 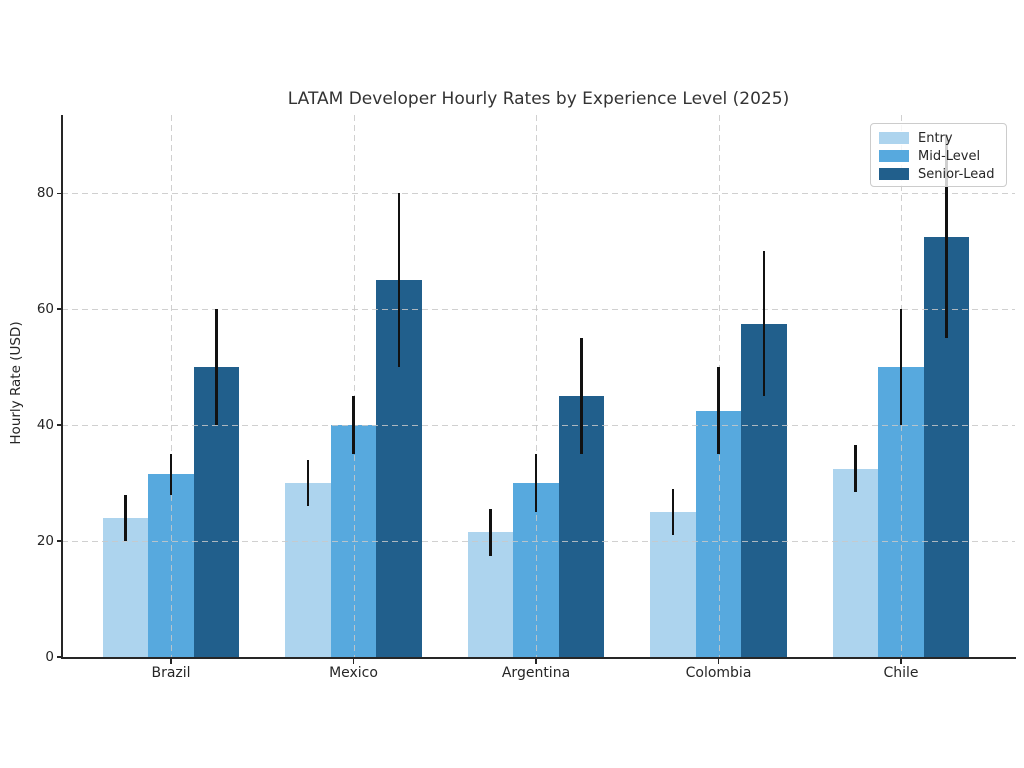 I want to click on x-tick-label: Argentina, so click(x=536, y=673).